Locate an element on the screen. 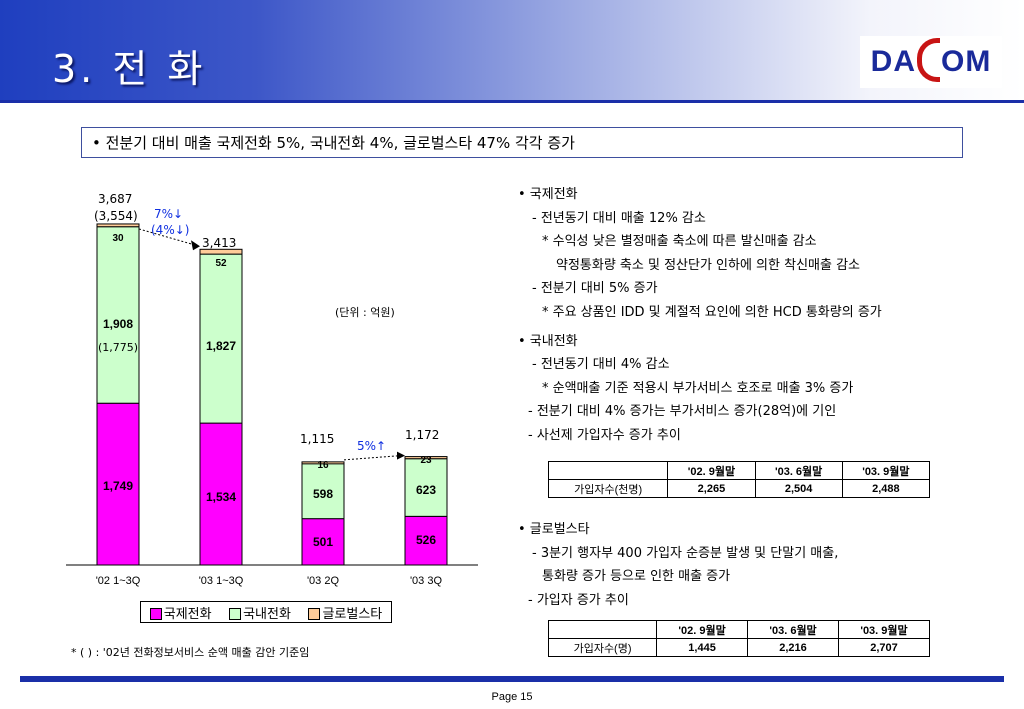  dom-line-4: - 사선제 가입자수 증가 추이 is located at coordinates (604, 435).